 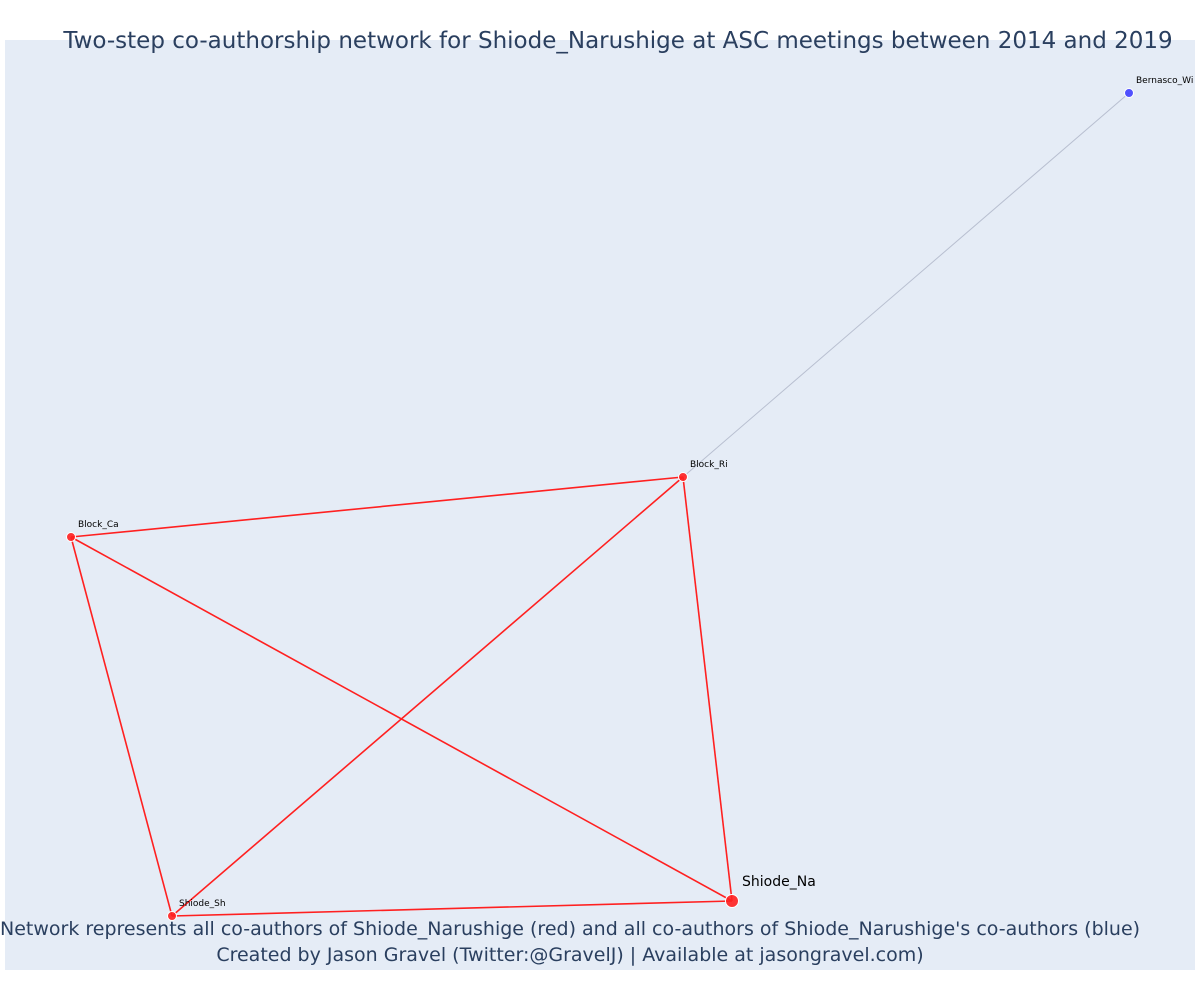 What do you see at coordinates (452, 908) in the screenshot?
I see `edge-Shiode_Sh-Shiode_Na` at bounding box center [452, 908].